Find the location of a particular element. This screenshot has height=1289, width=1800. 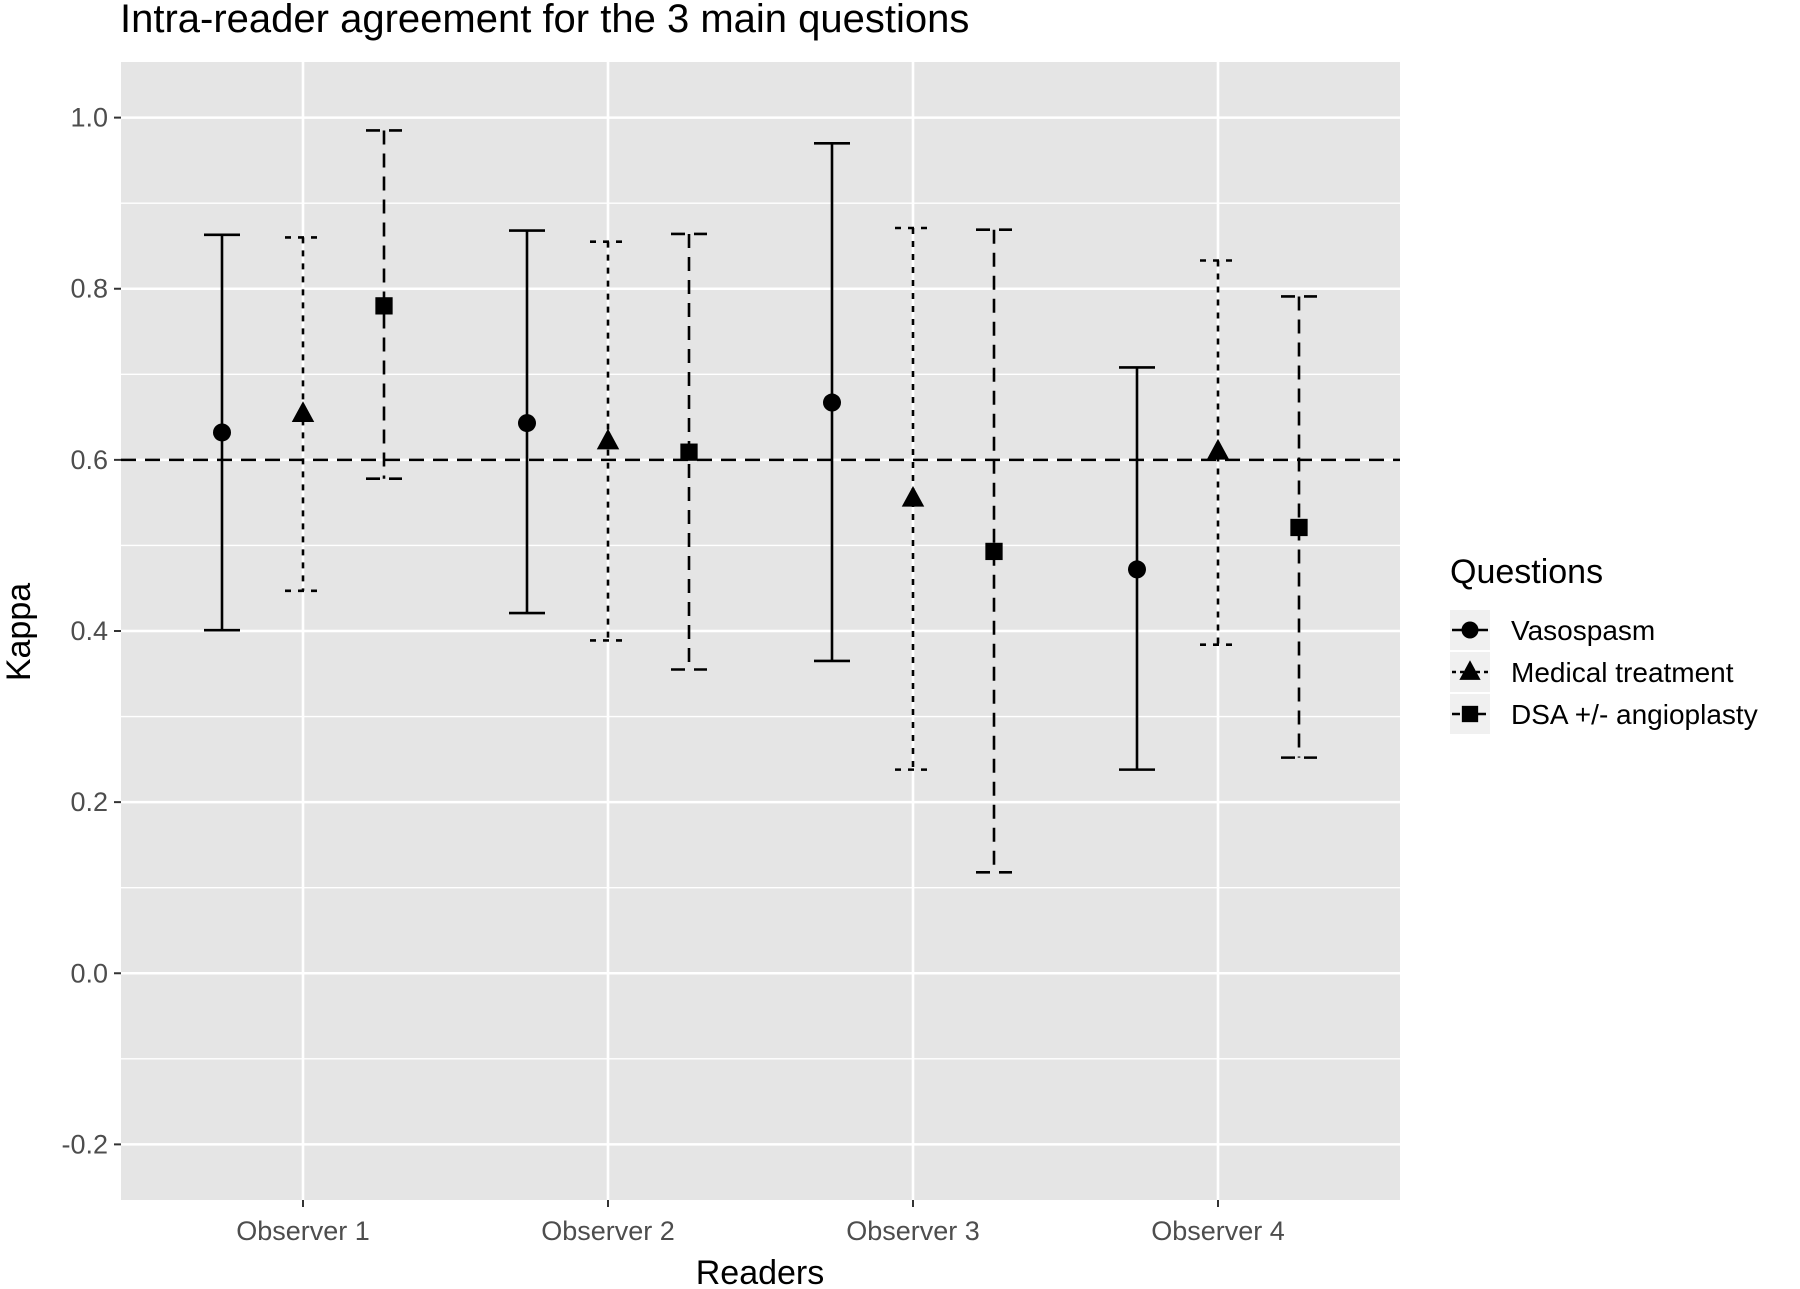

y-tick-label: 0.4 is located at coordinates (89, 631).